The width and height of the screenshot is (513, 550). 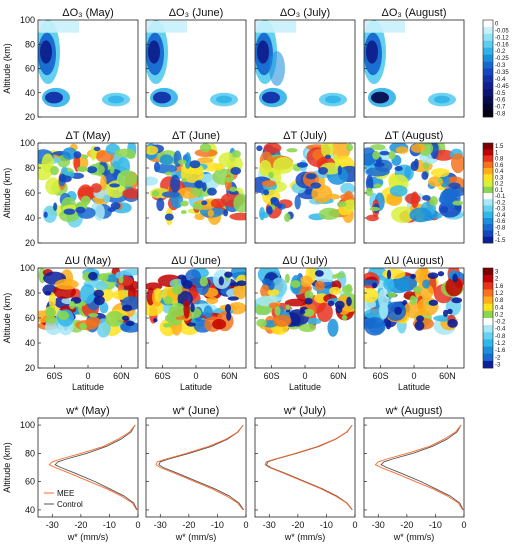 I want to click on colorbar-label: -0.6, so click(x=500, y=222).